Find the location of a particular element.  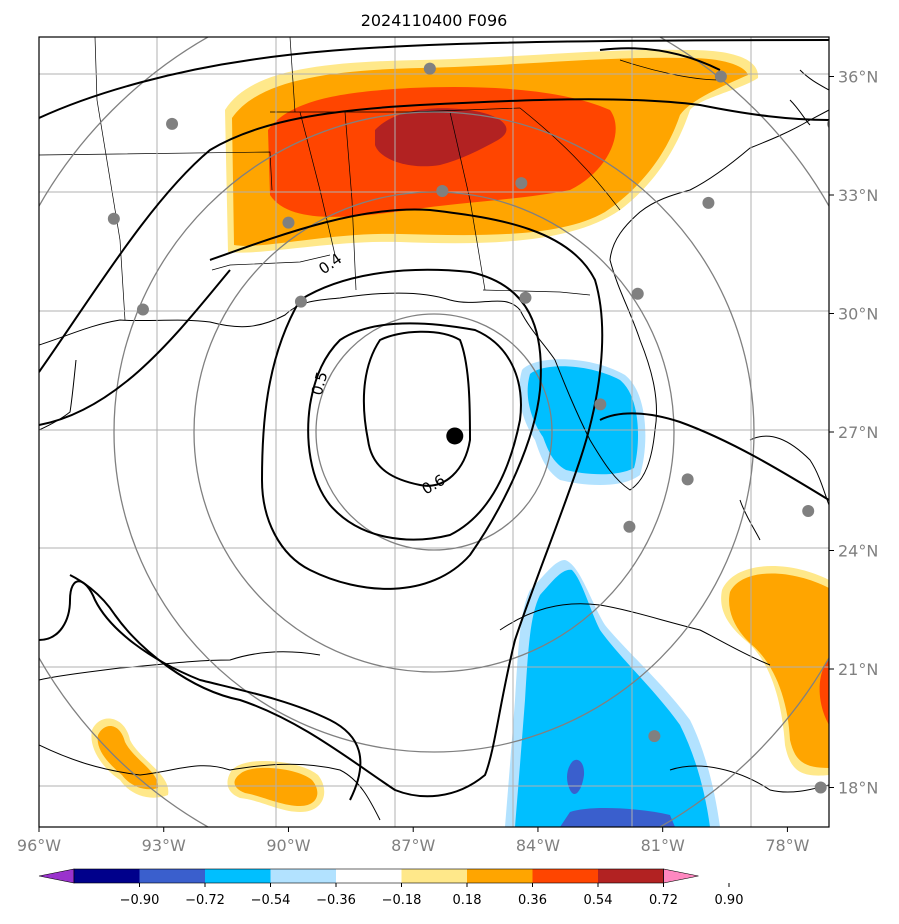

latitude-ticks: 36°N 33°N 30°N 27°N 24°N 21°N 18°N is located at coordinates (853, 433).